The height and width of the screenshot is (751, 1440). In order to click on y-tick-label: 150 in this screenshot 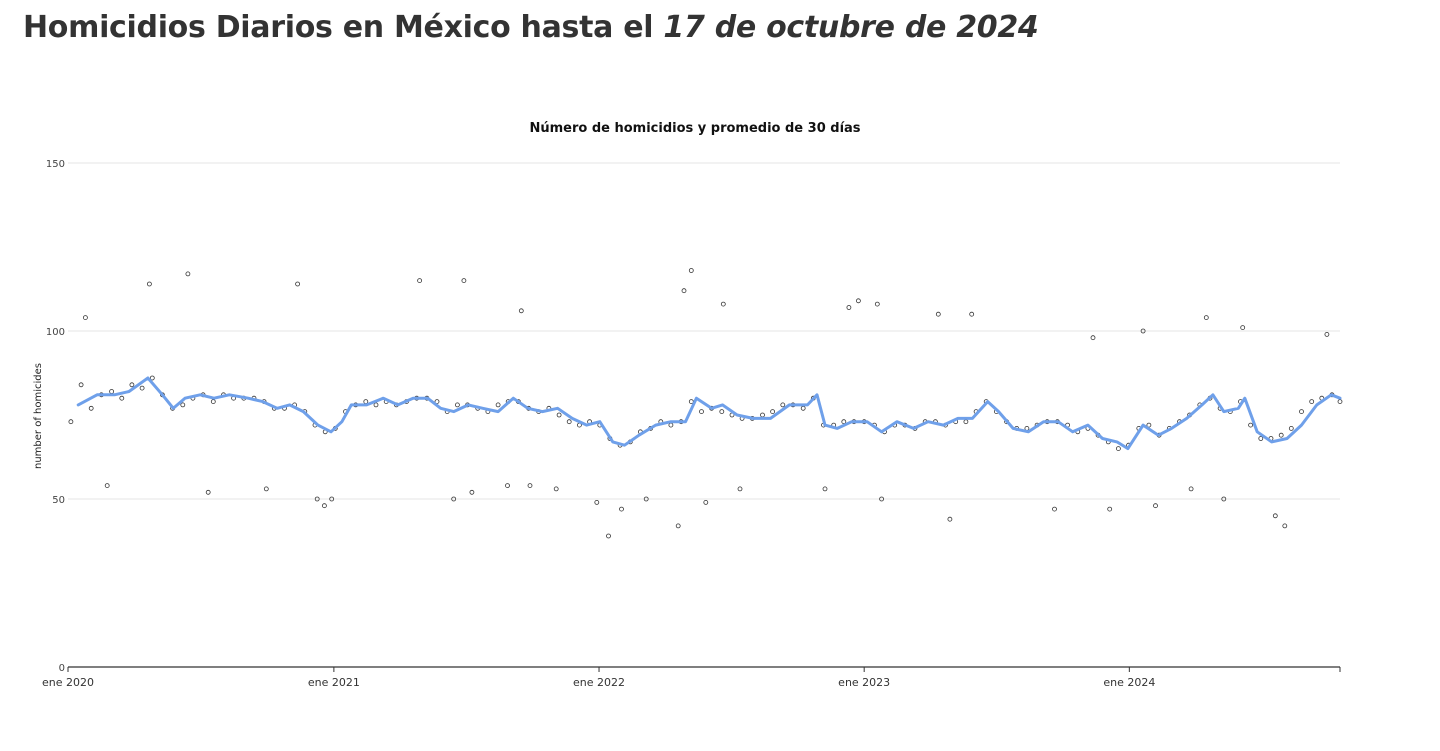, I will do `click(55, 164)`.